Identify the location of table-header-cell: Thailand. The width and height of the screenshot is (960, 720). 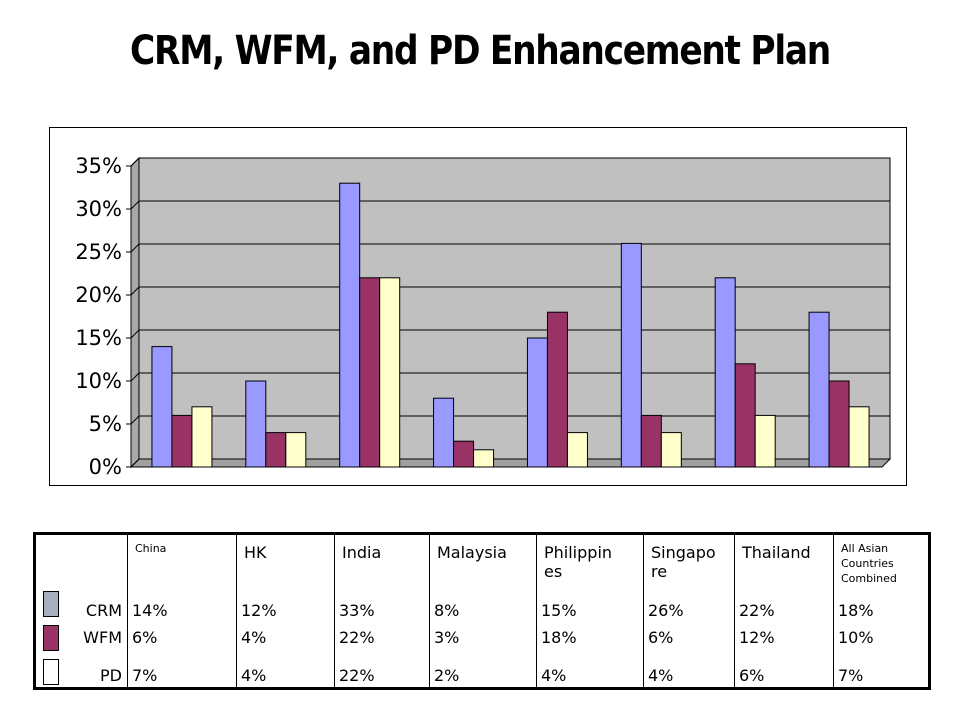
(776, 552).